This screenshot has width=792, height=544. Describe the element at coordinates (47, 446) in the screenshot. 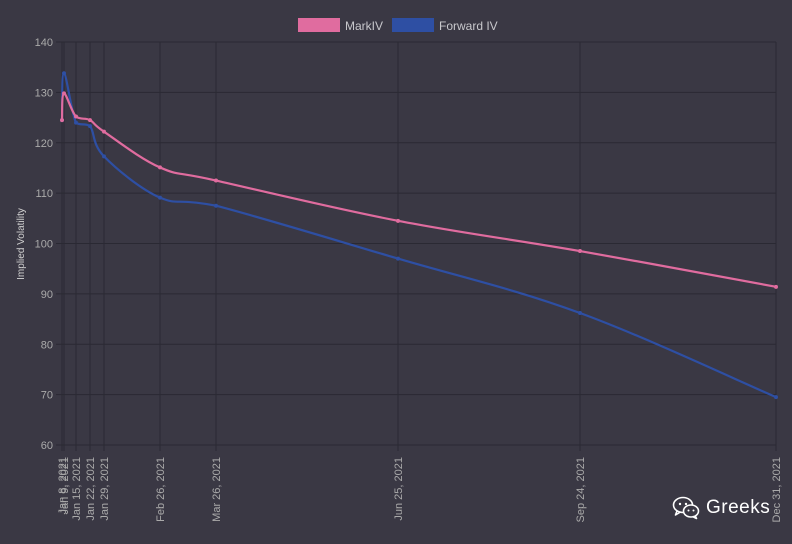

I see `y-tick-label: 60` at that location.